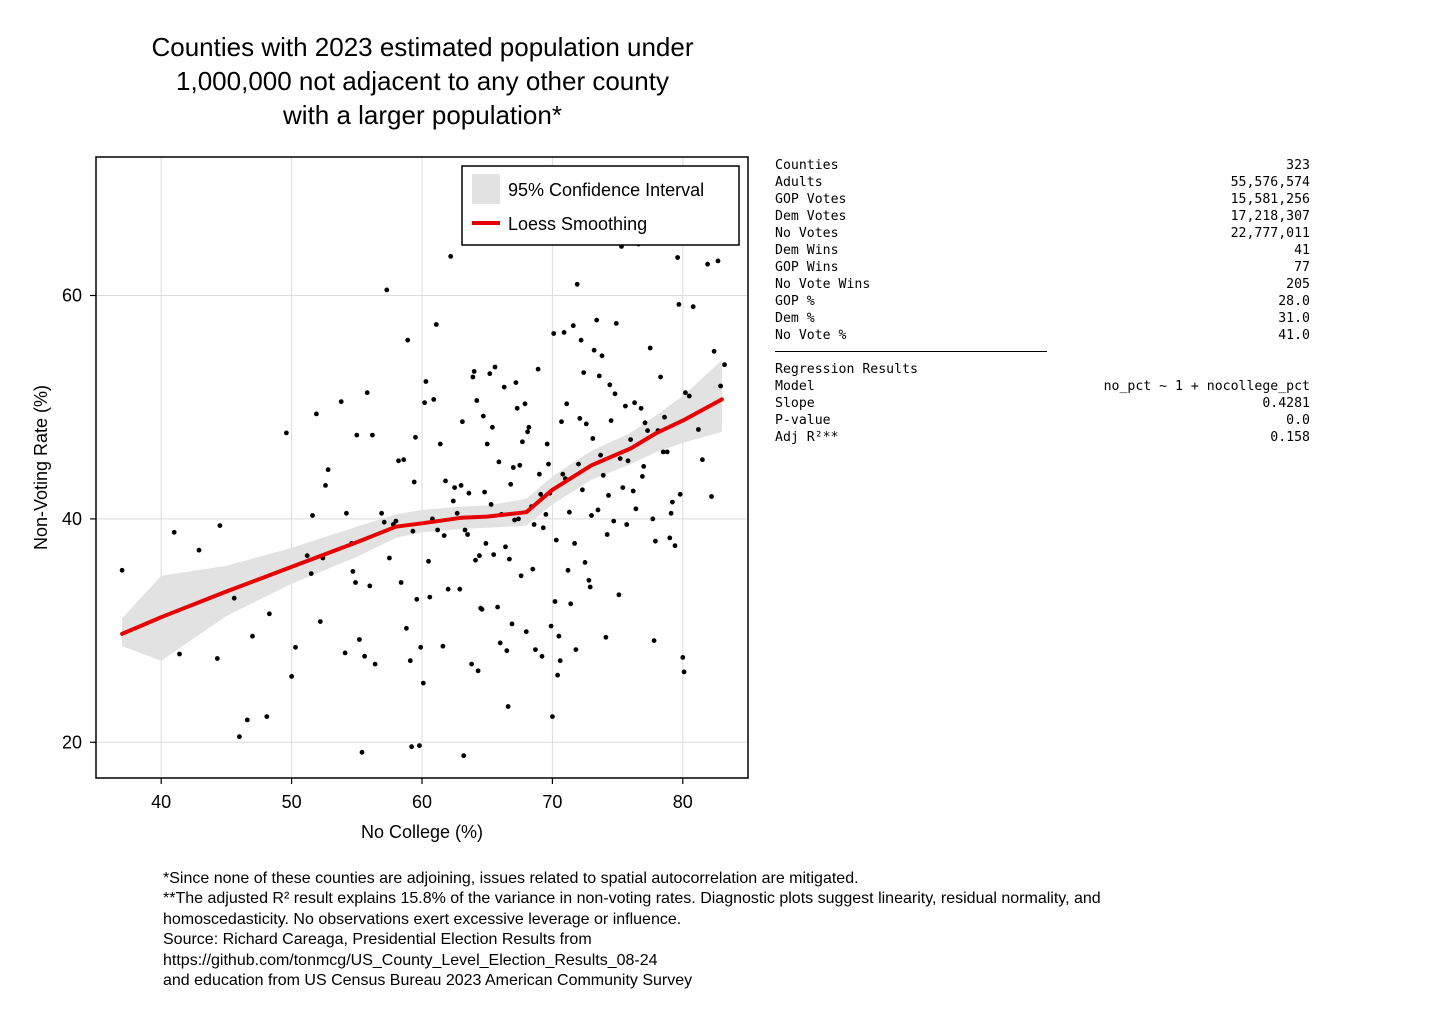  Describe the element at coordinates (799, 182) in the screenshot. I see `stats-label: Adults` at that location.